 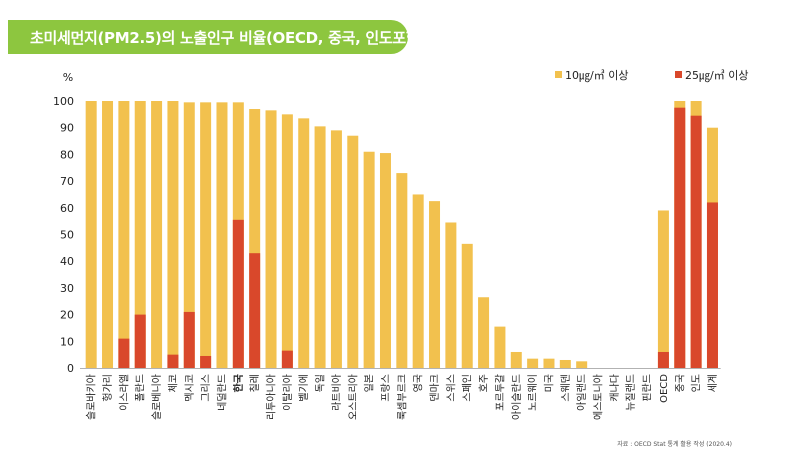 I want to click on y-tick-label: 30, so click(x=67, y=288).